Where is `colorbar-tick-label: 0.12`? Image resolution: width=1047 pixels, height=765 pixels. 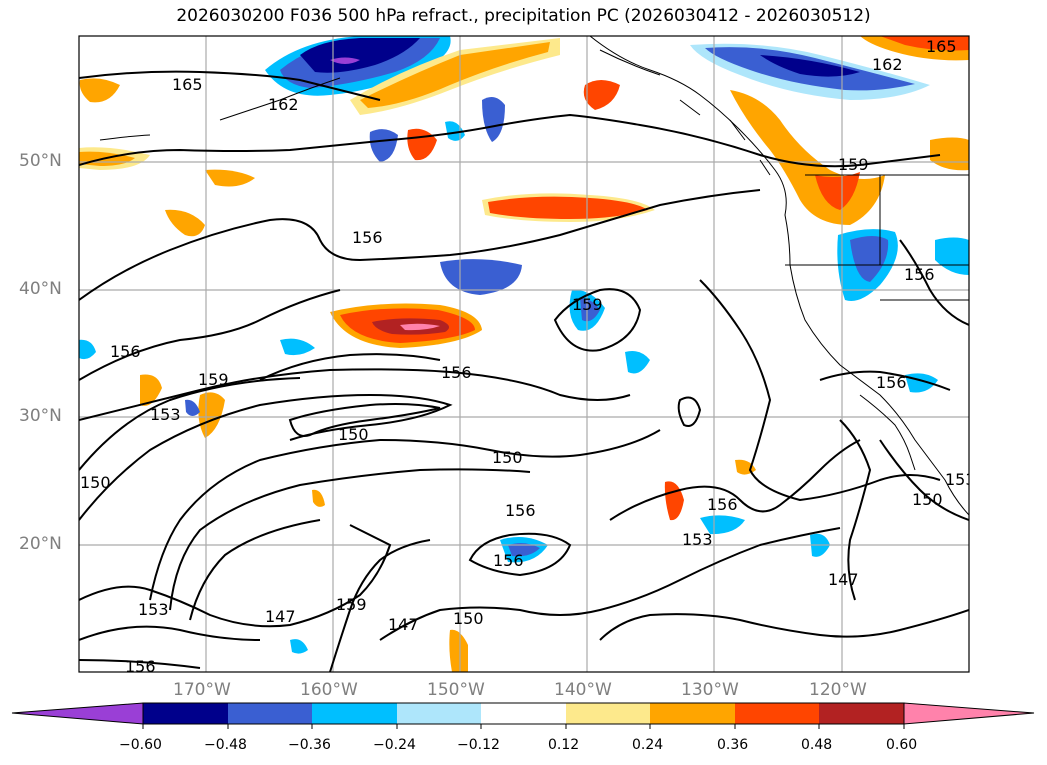
colorbar-tick-label: 0.12 is located at coordinates (564, 745).